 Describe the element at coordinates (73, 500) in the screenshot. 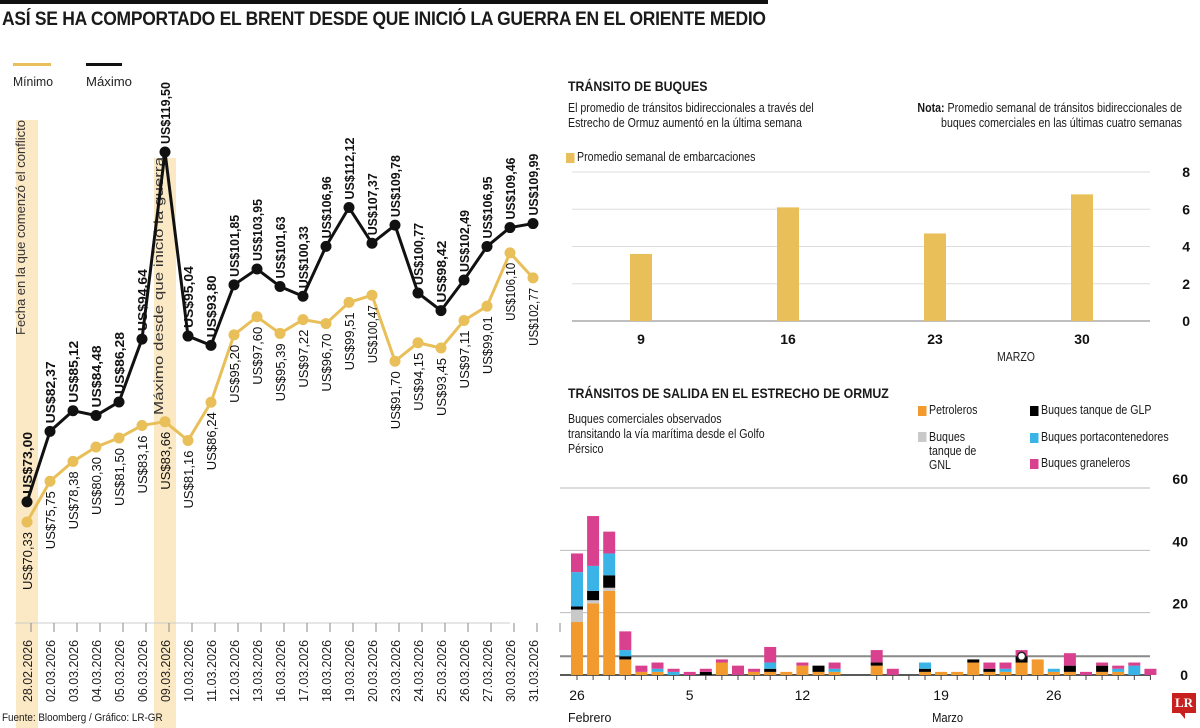

I see `min-value-label: US$78,38` at that location.